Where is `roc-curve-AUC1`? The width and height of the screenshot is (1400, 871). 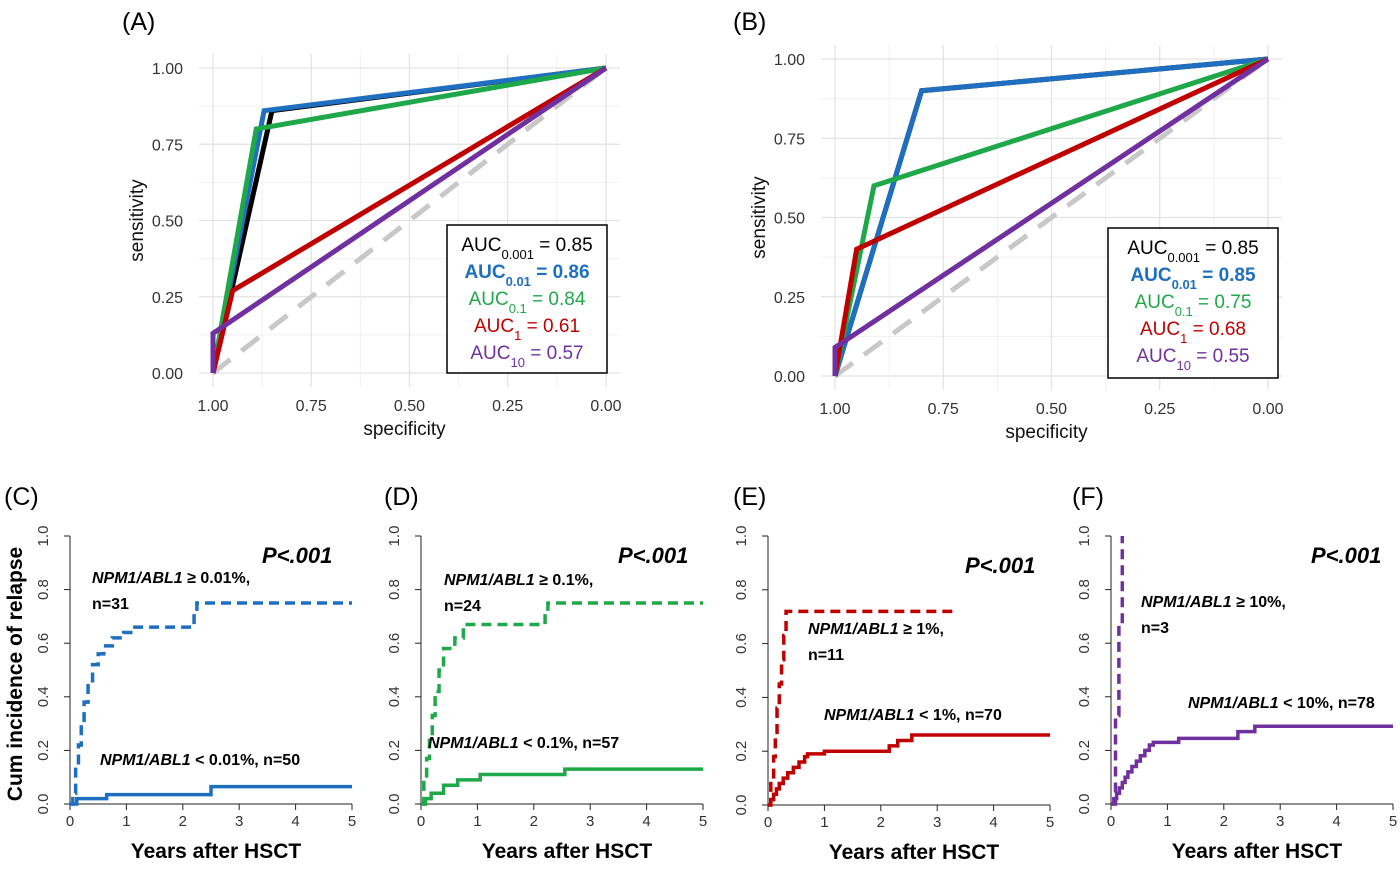 roc-curve-AUC1 is located at coordinates (409, 219).